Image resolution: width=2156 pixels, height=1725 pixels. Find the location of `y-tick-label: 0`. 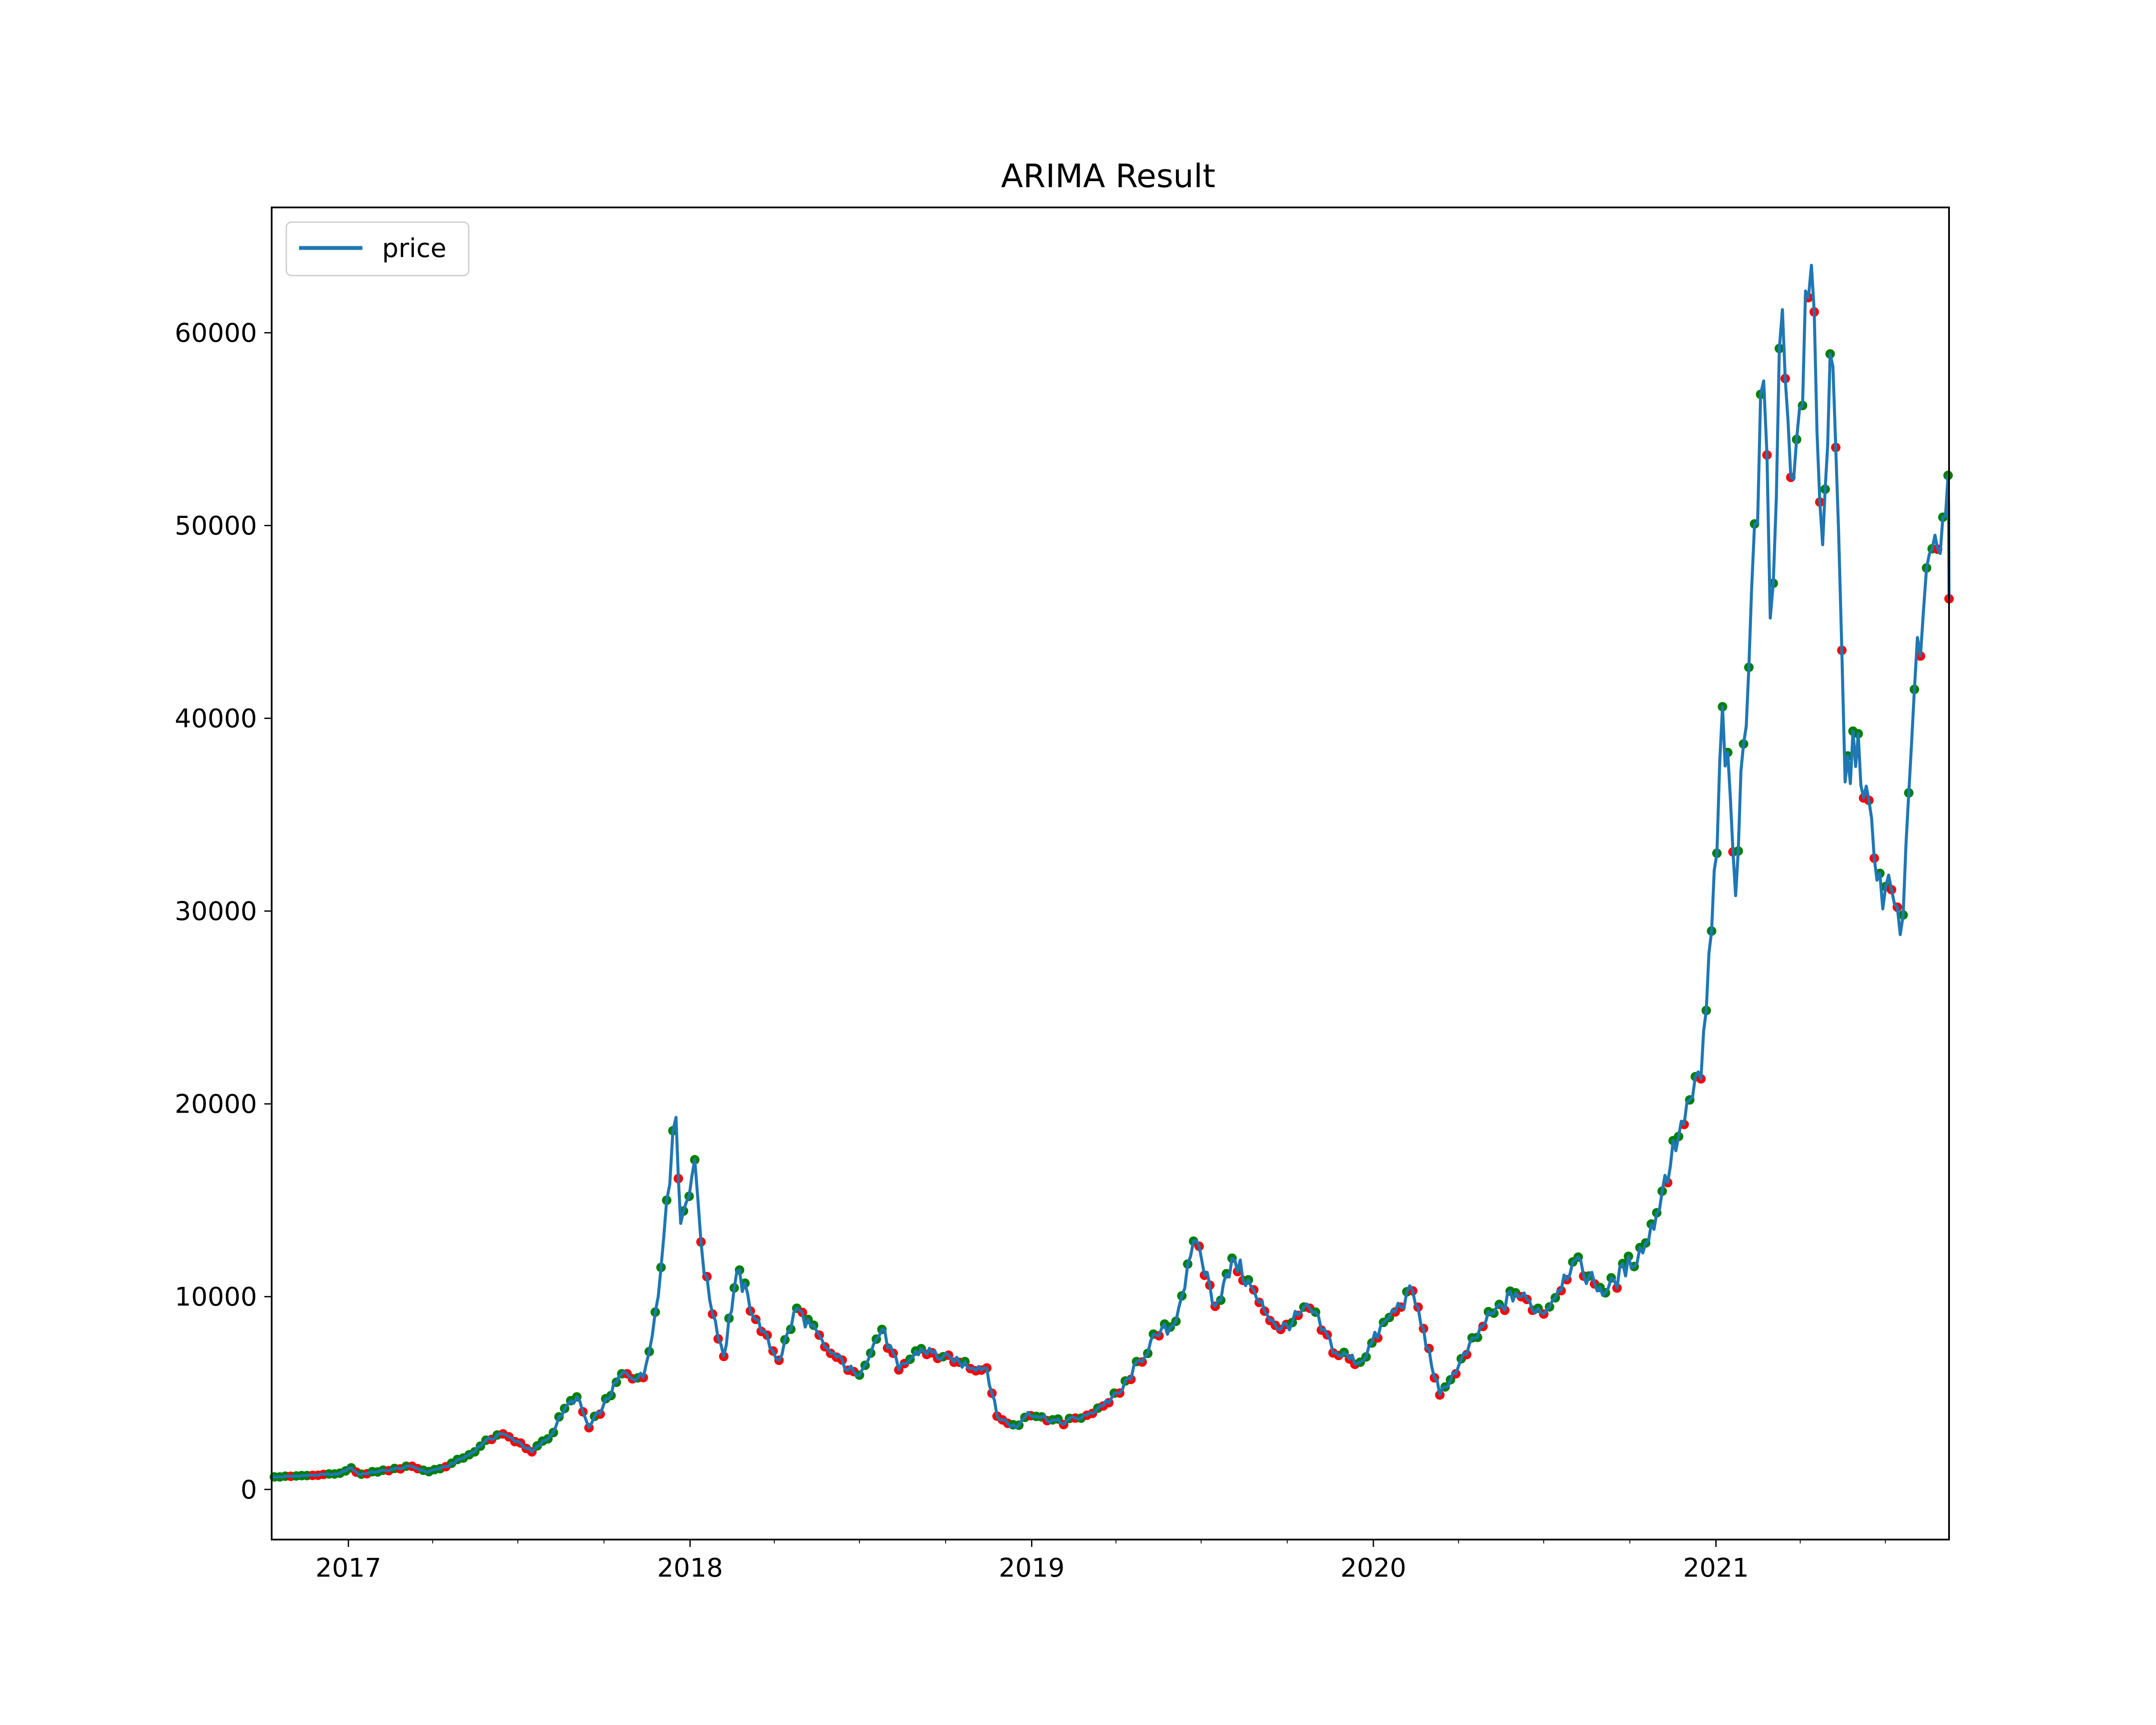

y-tick-label: 0 is located at coordinates (249, 1490).